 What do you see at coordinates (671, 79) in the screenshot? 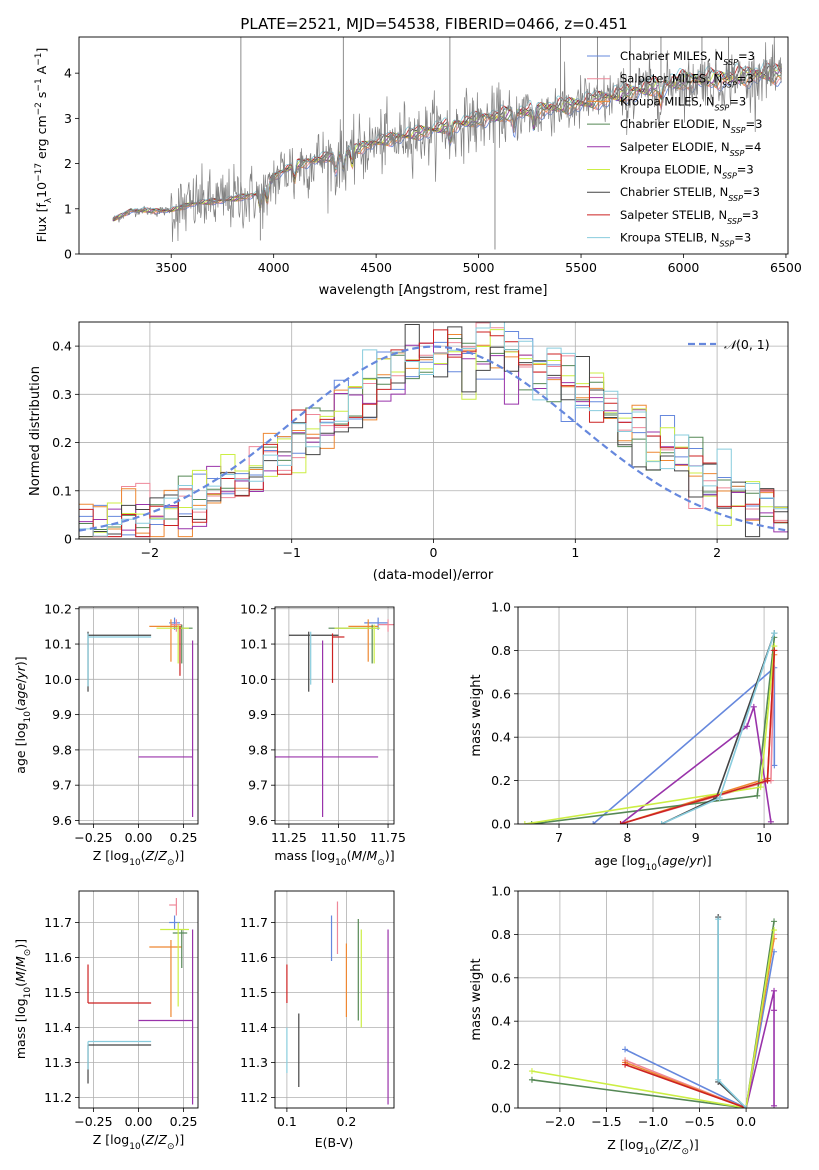
I see `legend-text: Salpeter MILES, N` at bounding box center [671, 79].